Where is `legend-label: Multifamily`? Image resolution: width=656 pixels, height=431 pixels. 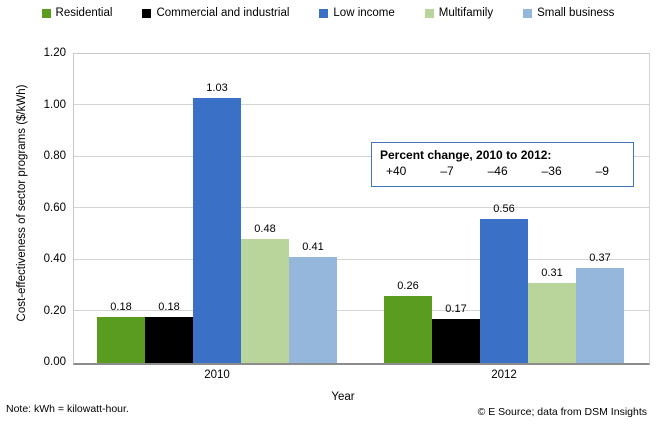 legend-label: Multifamily is located at coordinates (466, 13).